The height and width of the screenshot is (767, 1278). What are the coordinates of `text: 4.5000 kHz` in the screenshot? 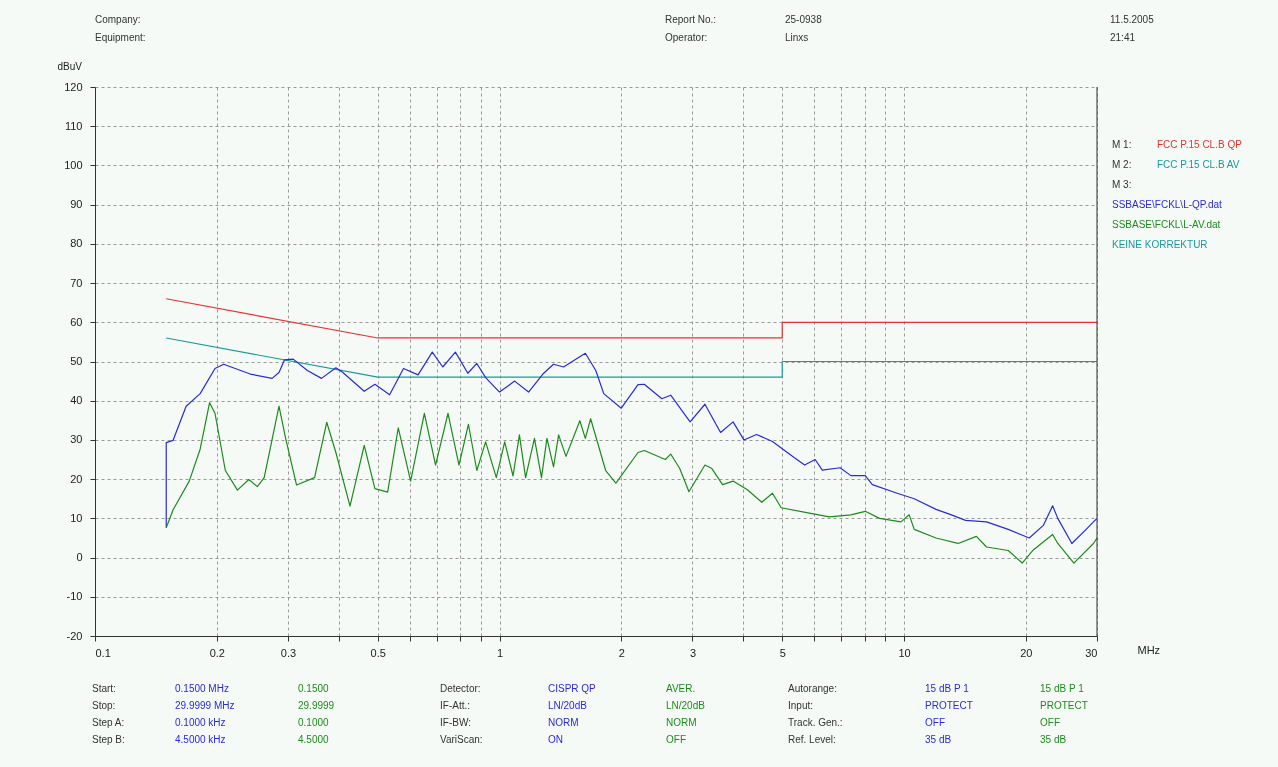 It's located at (200, 739).